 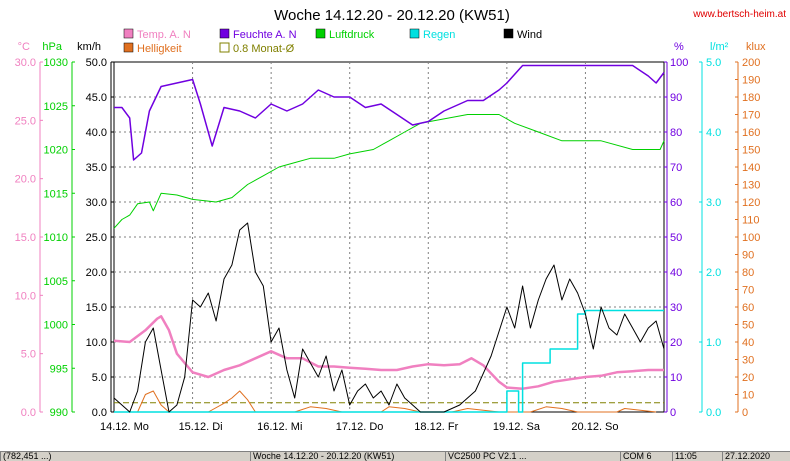 I want to click on rain-tick-label: 2.0, so click(x=713, y=273).